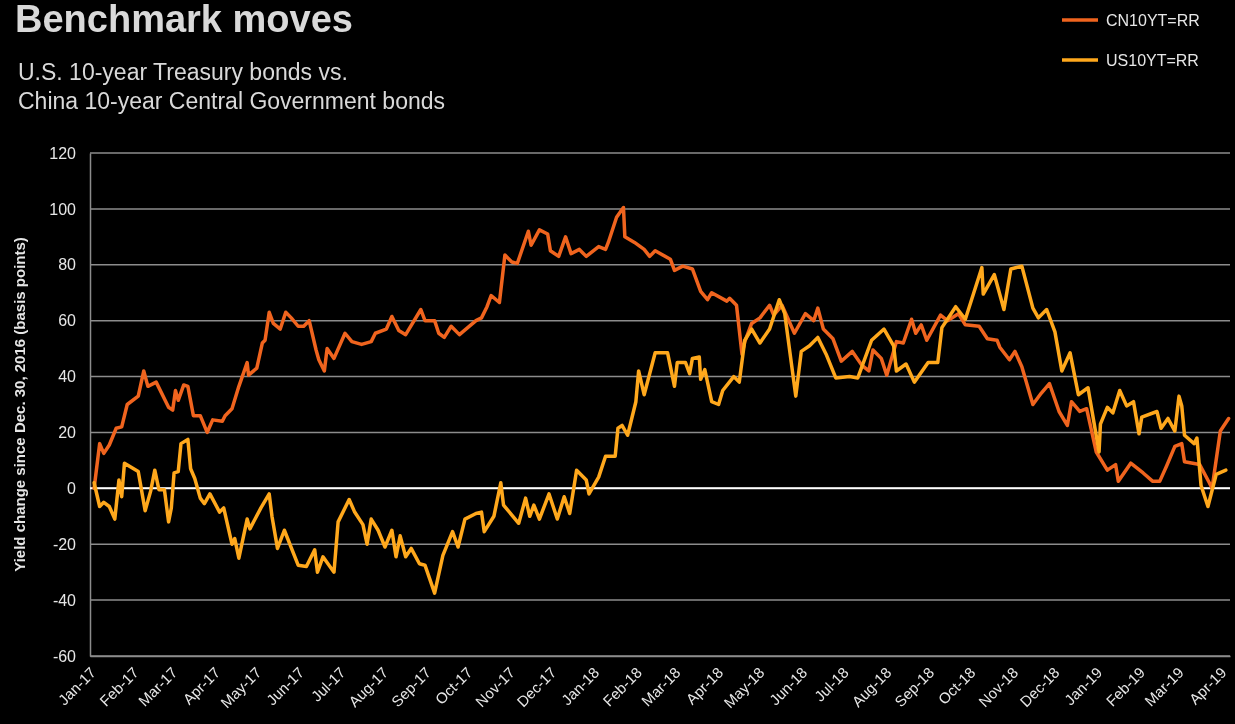 This screenshot has height=724, width=1235. I want to click on y-tick-label: -60, so click(64, 656).